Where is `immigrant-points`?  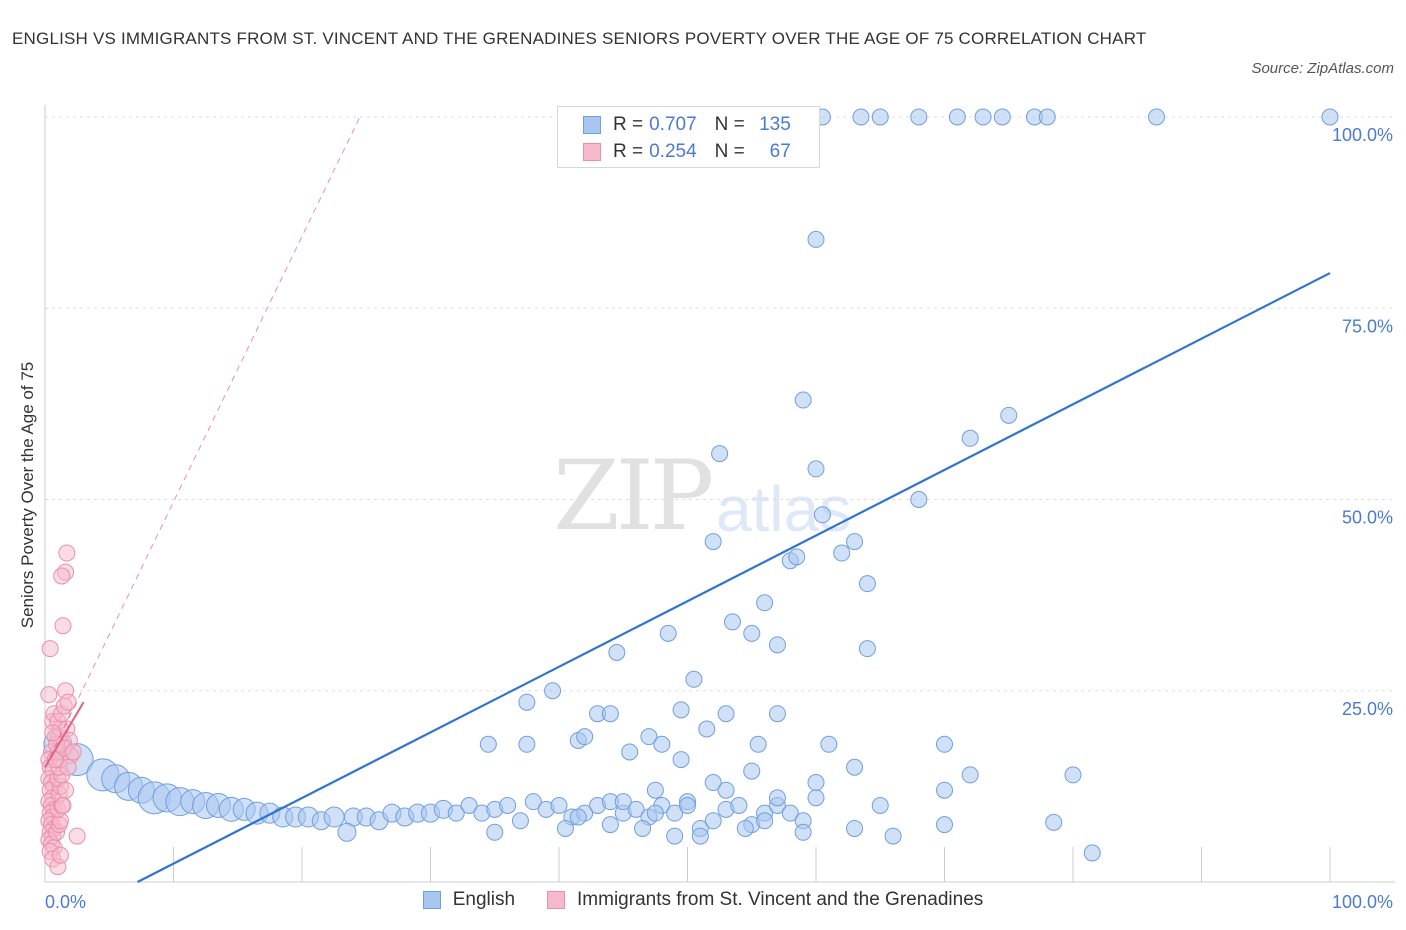 immigrant-points is located at coordinates (63, 710).